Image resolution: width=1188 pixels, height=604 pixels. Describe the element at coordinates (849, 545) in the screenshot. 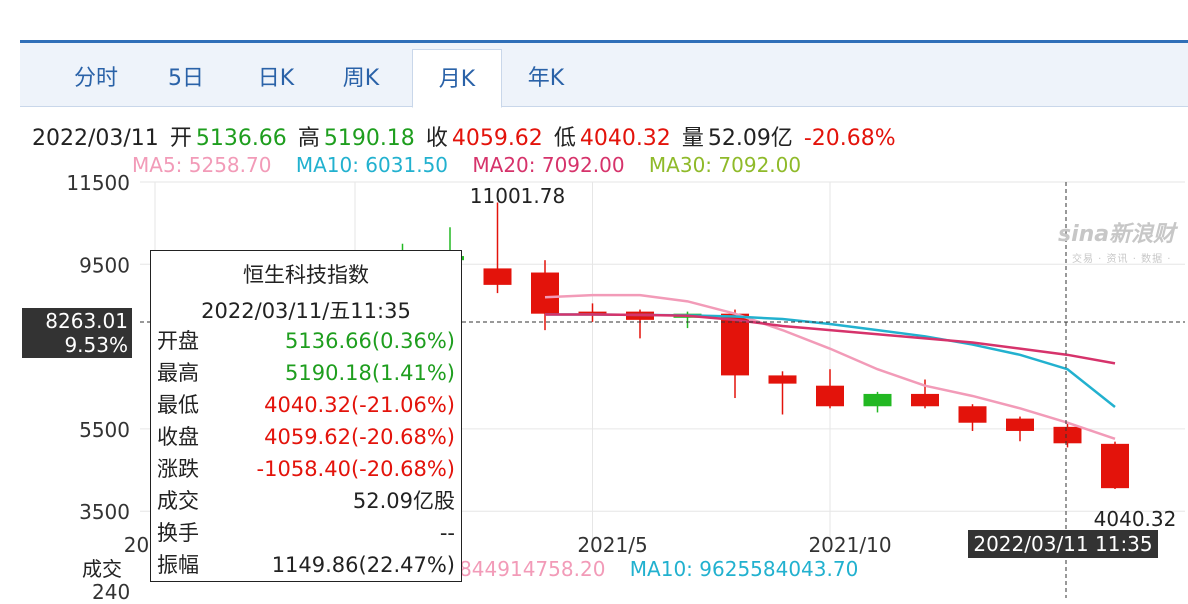

I see `x-tick-label: 2021/10` at that location.